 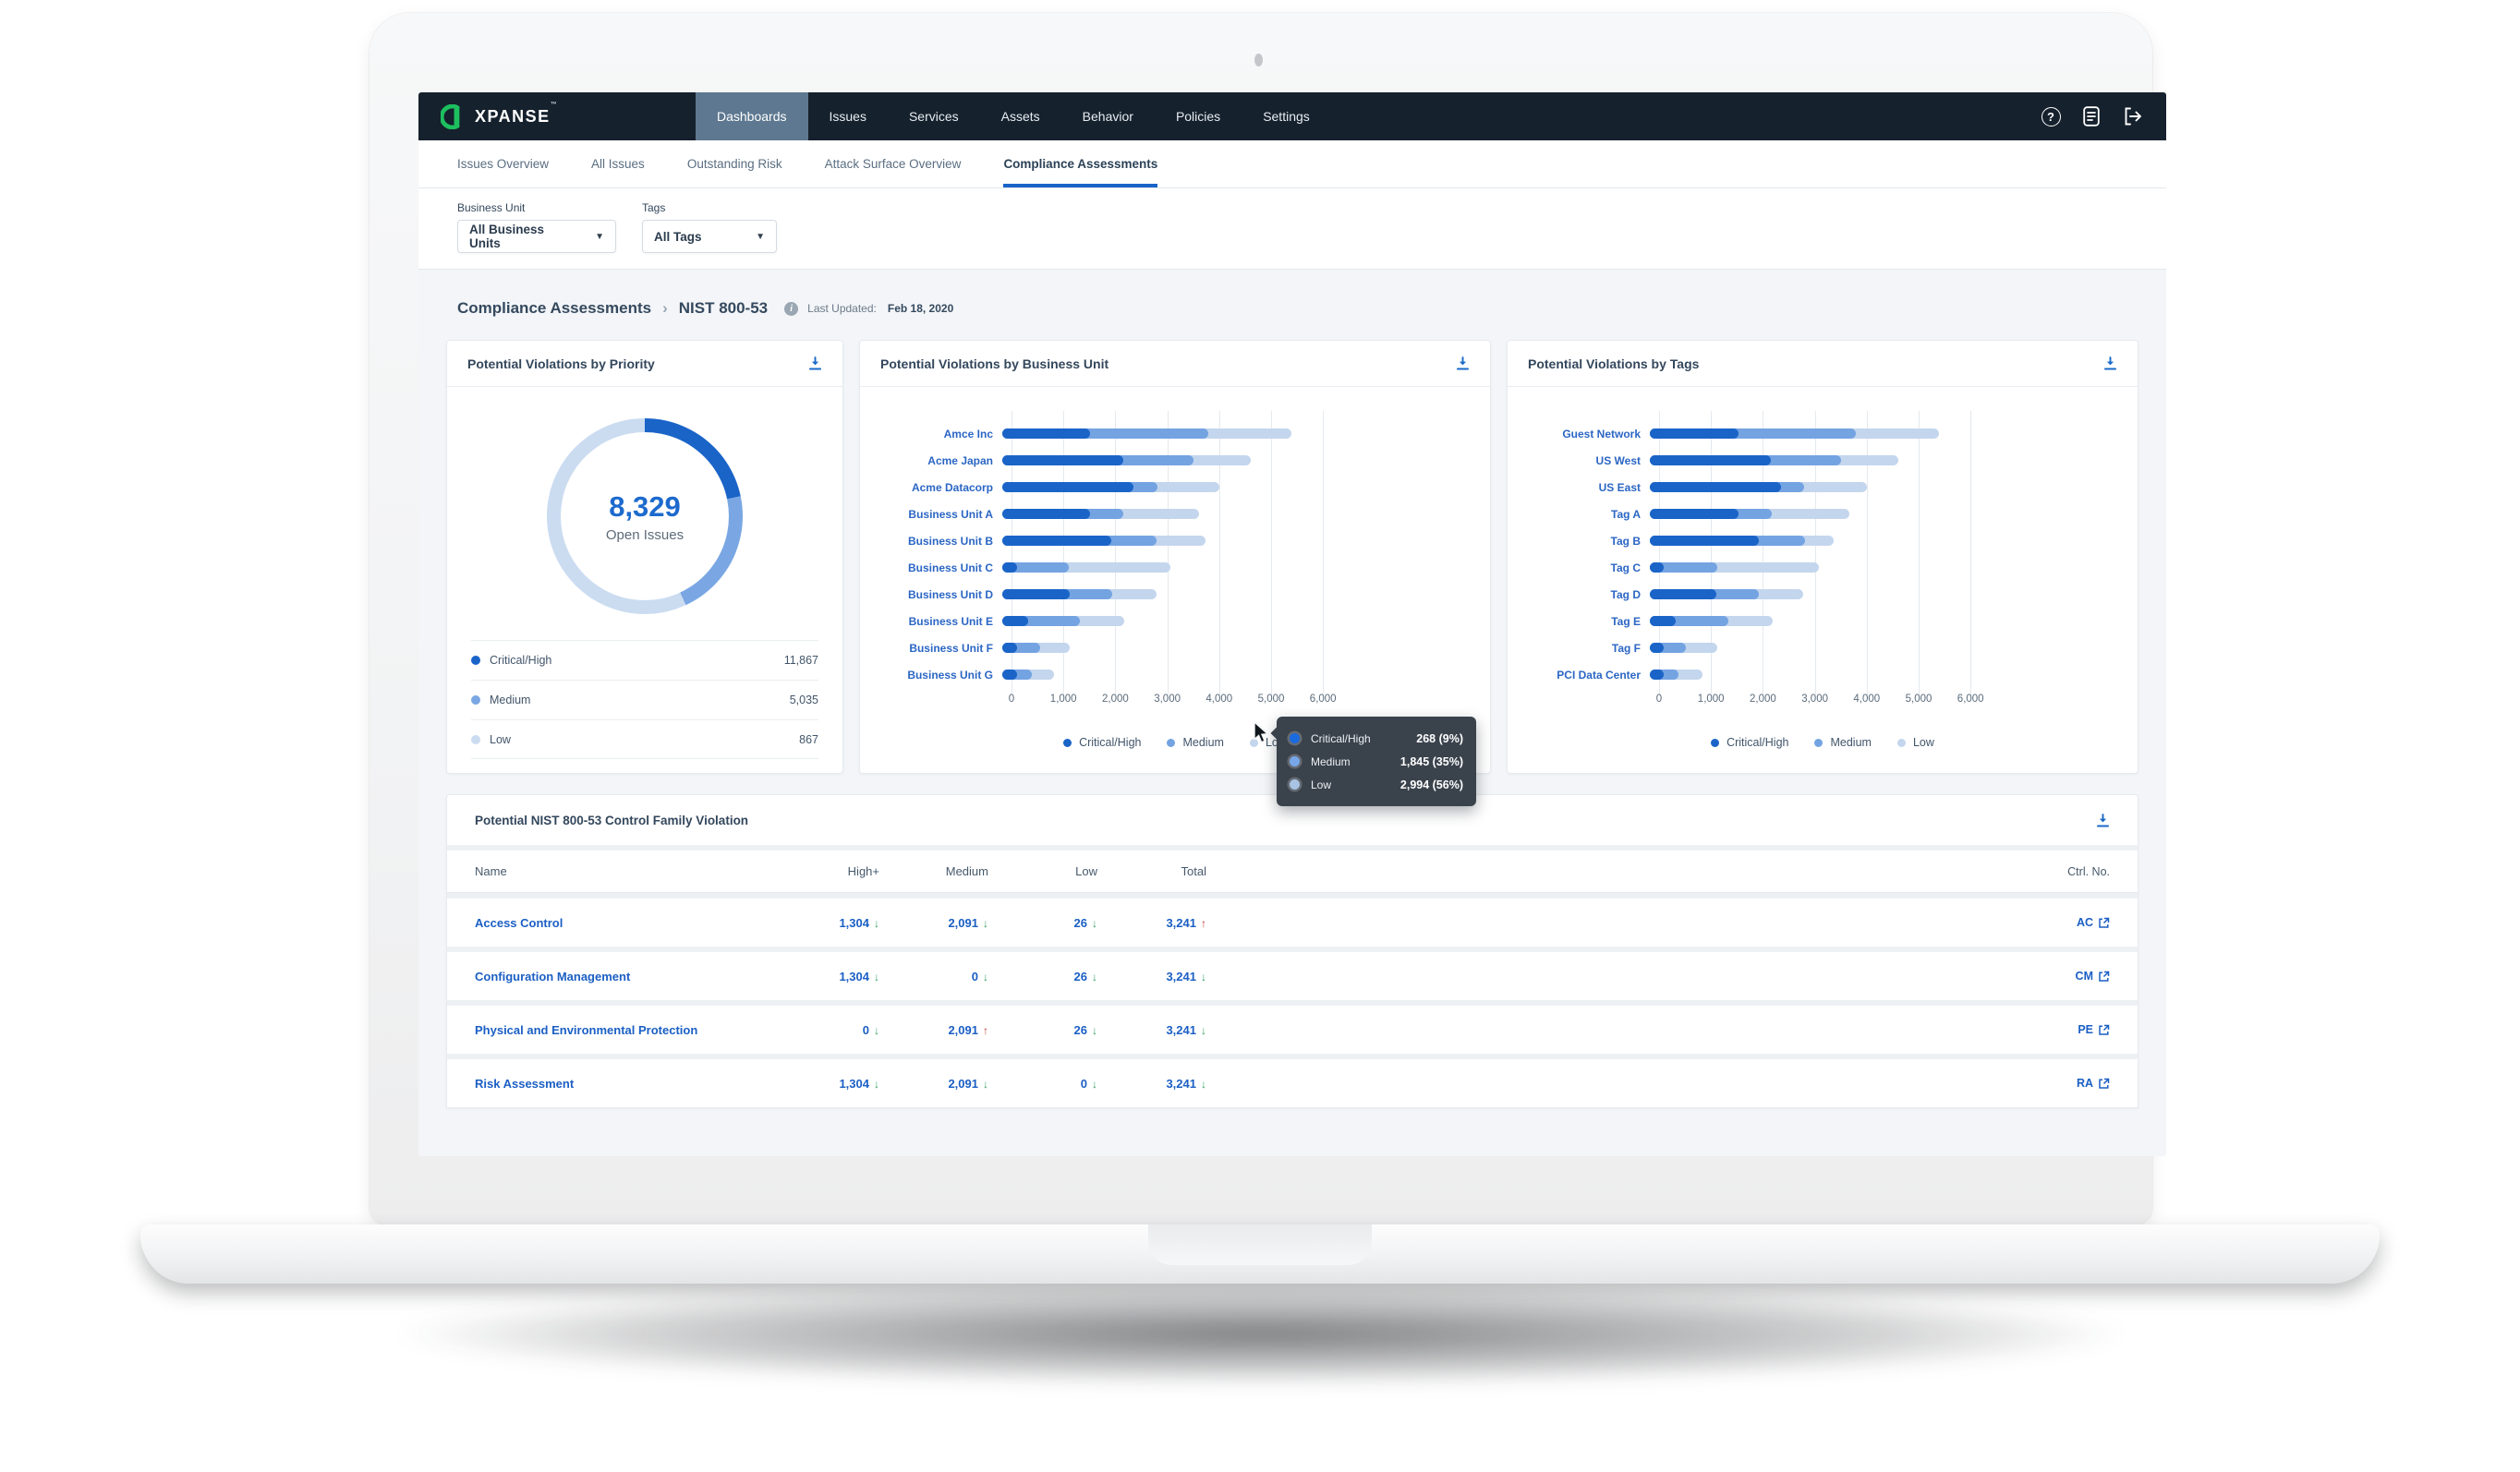 What do you see at coordinates (1064, 553) in the screenshot?
I see `gridline` at bounding box center [1064, 553].